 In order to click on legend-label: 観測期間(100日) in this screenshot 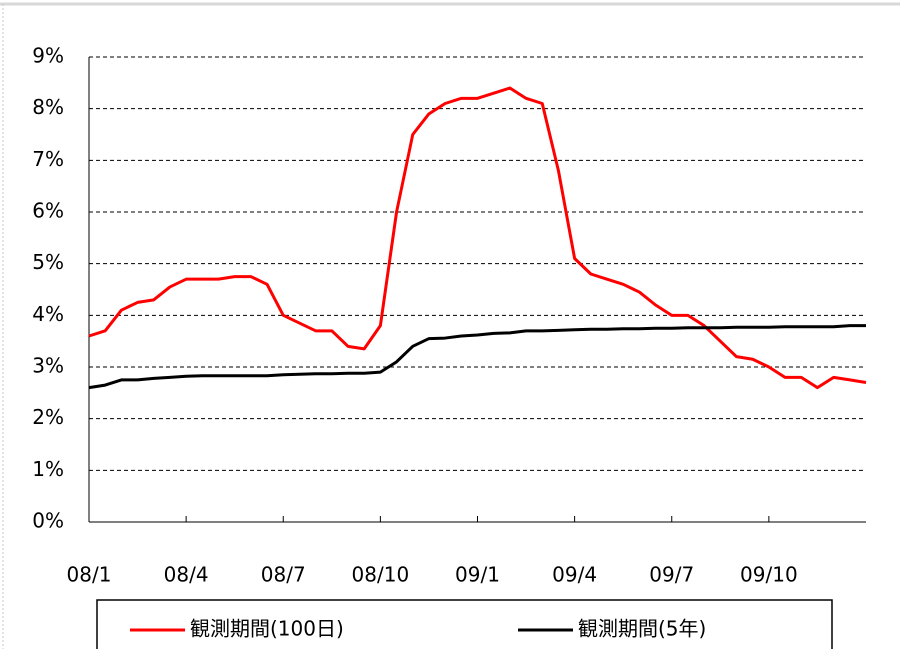, I will do `click(267, 629)`.